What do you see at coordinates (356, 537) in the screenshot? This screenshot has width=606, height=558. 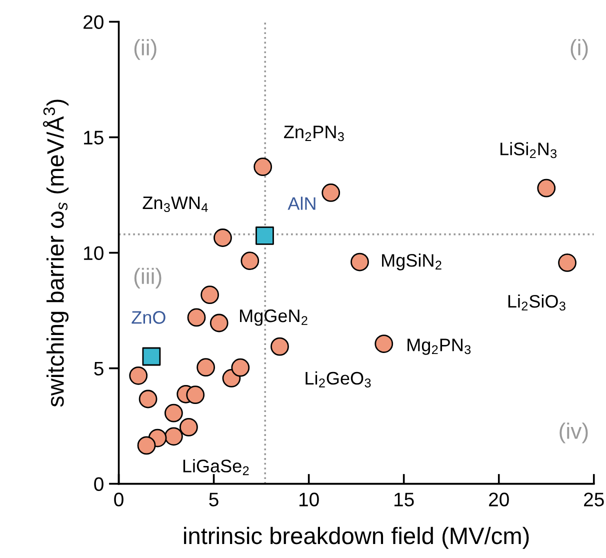 I see `x-axis-title: intrinsic breakdown field (MV/cm)` at bounding box center [356, 537].